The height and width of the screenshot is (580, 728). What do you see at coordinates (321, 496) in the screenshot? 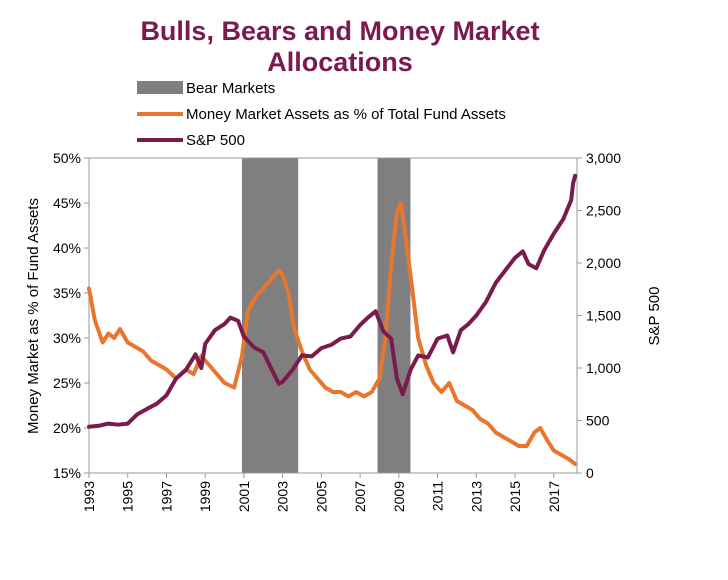
I see `x-tick-label-2005: 2005` at bounding box center [321, 496].